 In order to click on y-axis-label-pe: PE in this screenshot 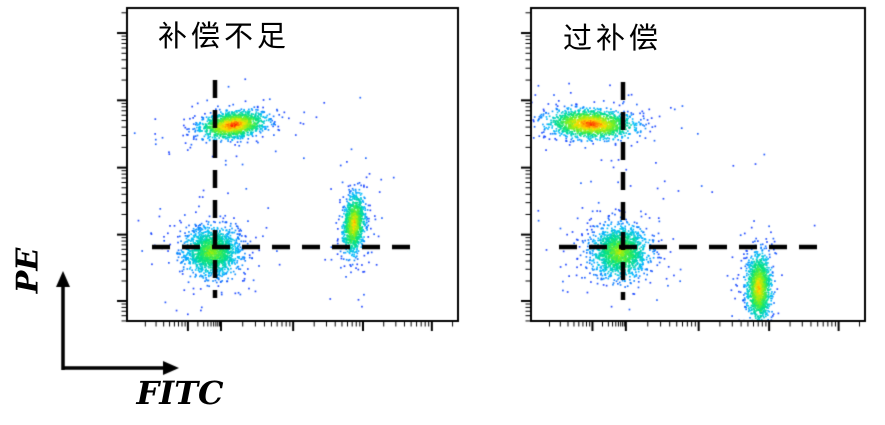, I will do `click(28, 270)`.